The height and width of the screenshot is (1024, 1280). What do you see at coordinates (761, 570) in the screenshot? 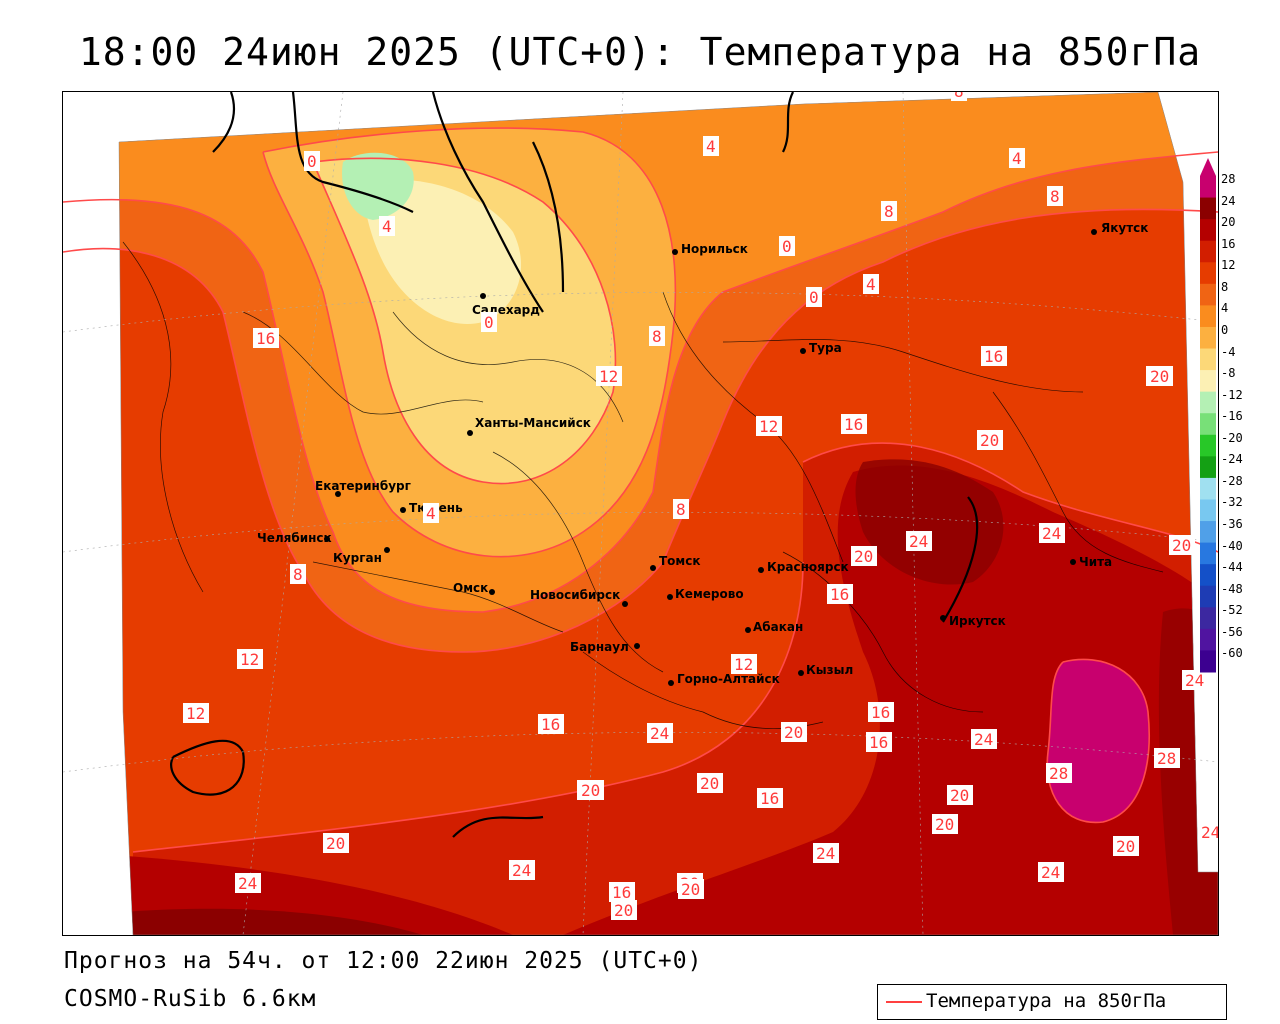
I see `city-dot-krasnoyarsk` at bounding box center [761, 570].